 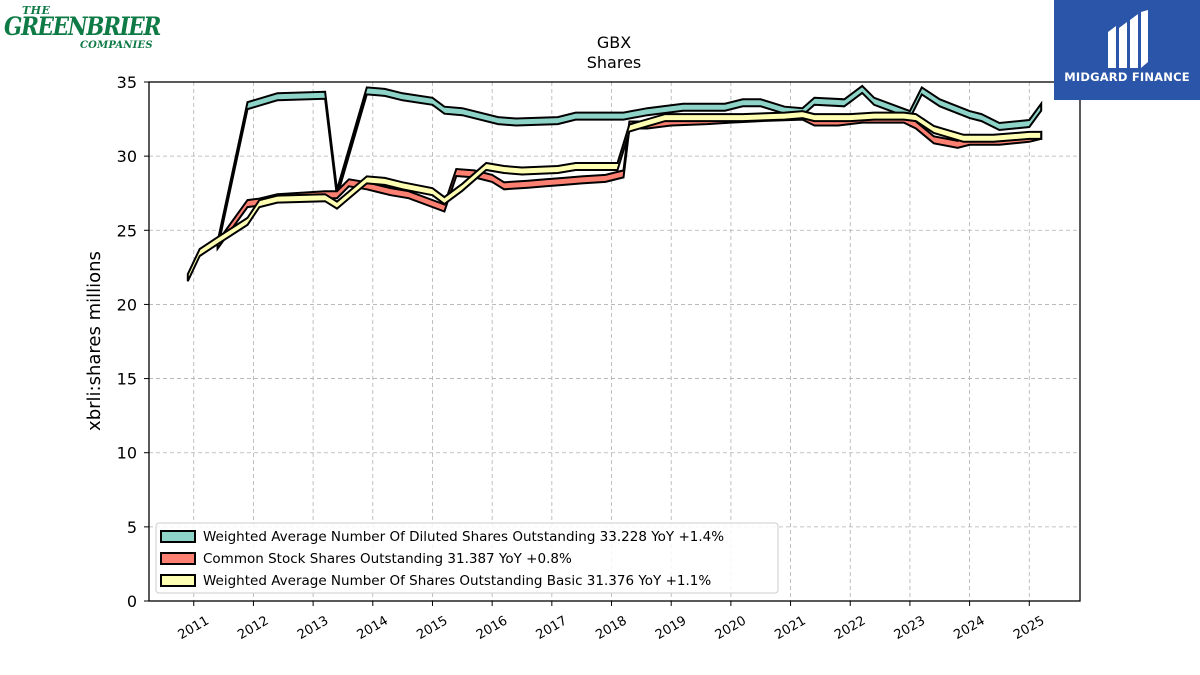 What do you see at coordinates (127, 82) in the screenshot?
I see `y-tick-label: 35` at bounding box center [127, 82].